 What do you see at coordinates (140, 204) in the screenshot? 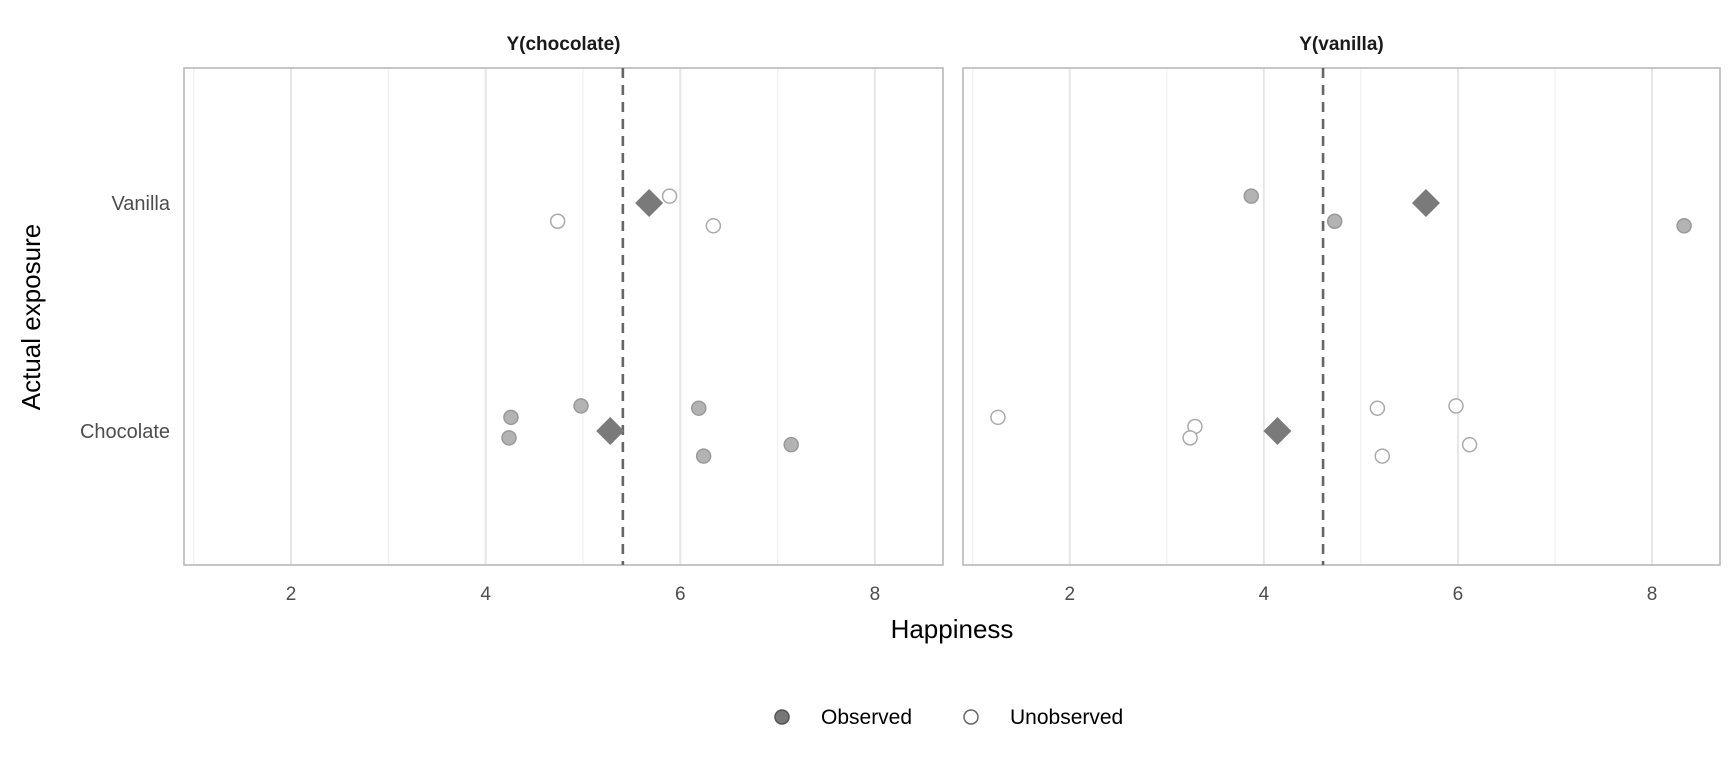
I see `y-tick-label: Vanilla` at bounding box center [140, 204].